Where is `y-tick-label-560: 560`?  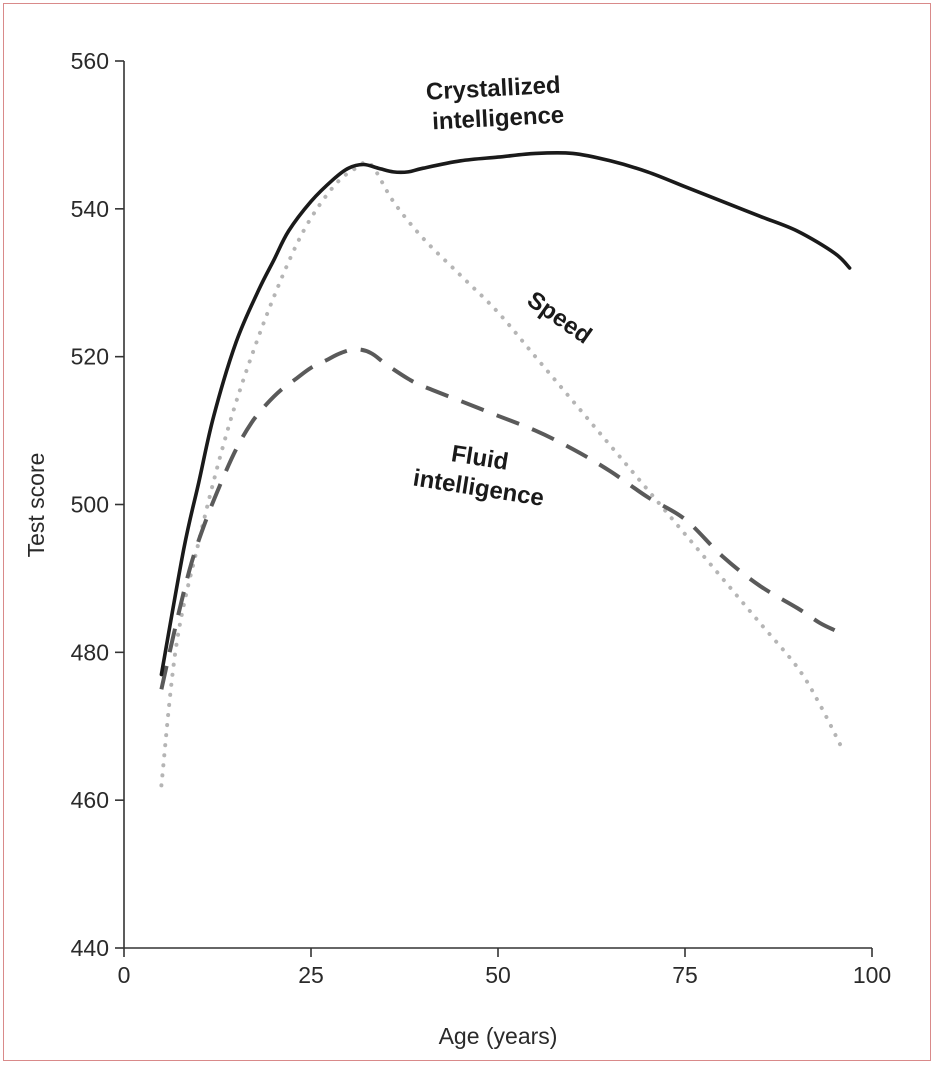
y-tick-label-560: 560 is located at coordinates (90, 61).